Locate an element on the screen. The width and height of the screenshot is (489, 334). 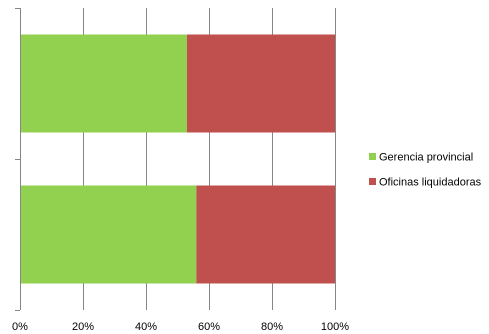
x-tick-label: 100% is located at coordinates (335, 327).